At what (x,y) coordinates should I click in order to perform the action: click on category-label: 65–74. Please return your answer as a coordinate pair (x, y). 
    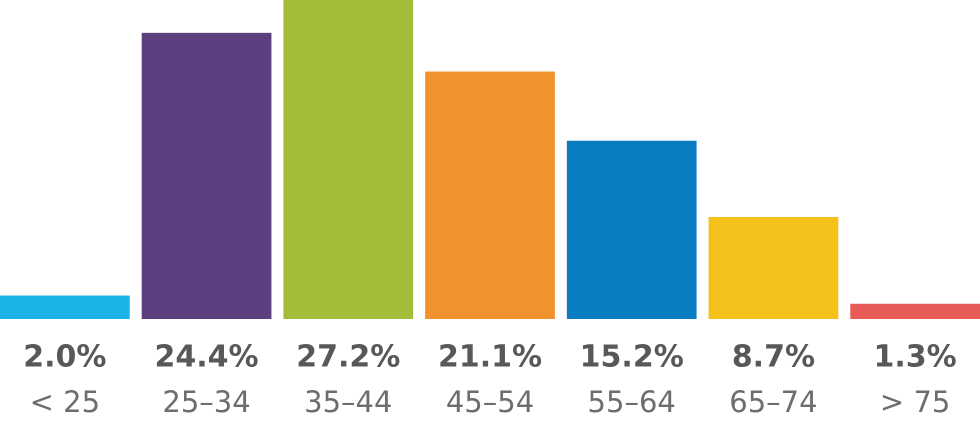
    Looking at the image, I should click on (773, 402).